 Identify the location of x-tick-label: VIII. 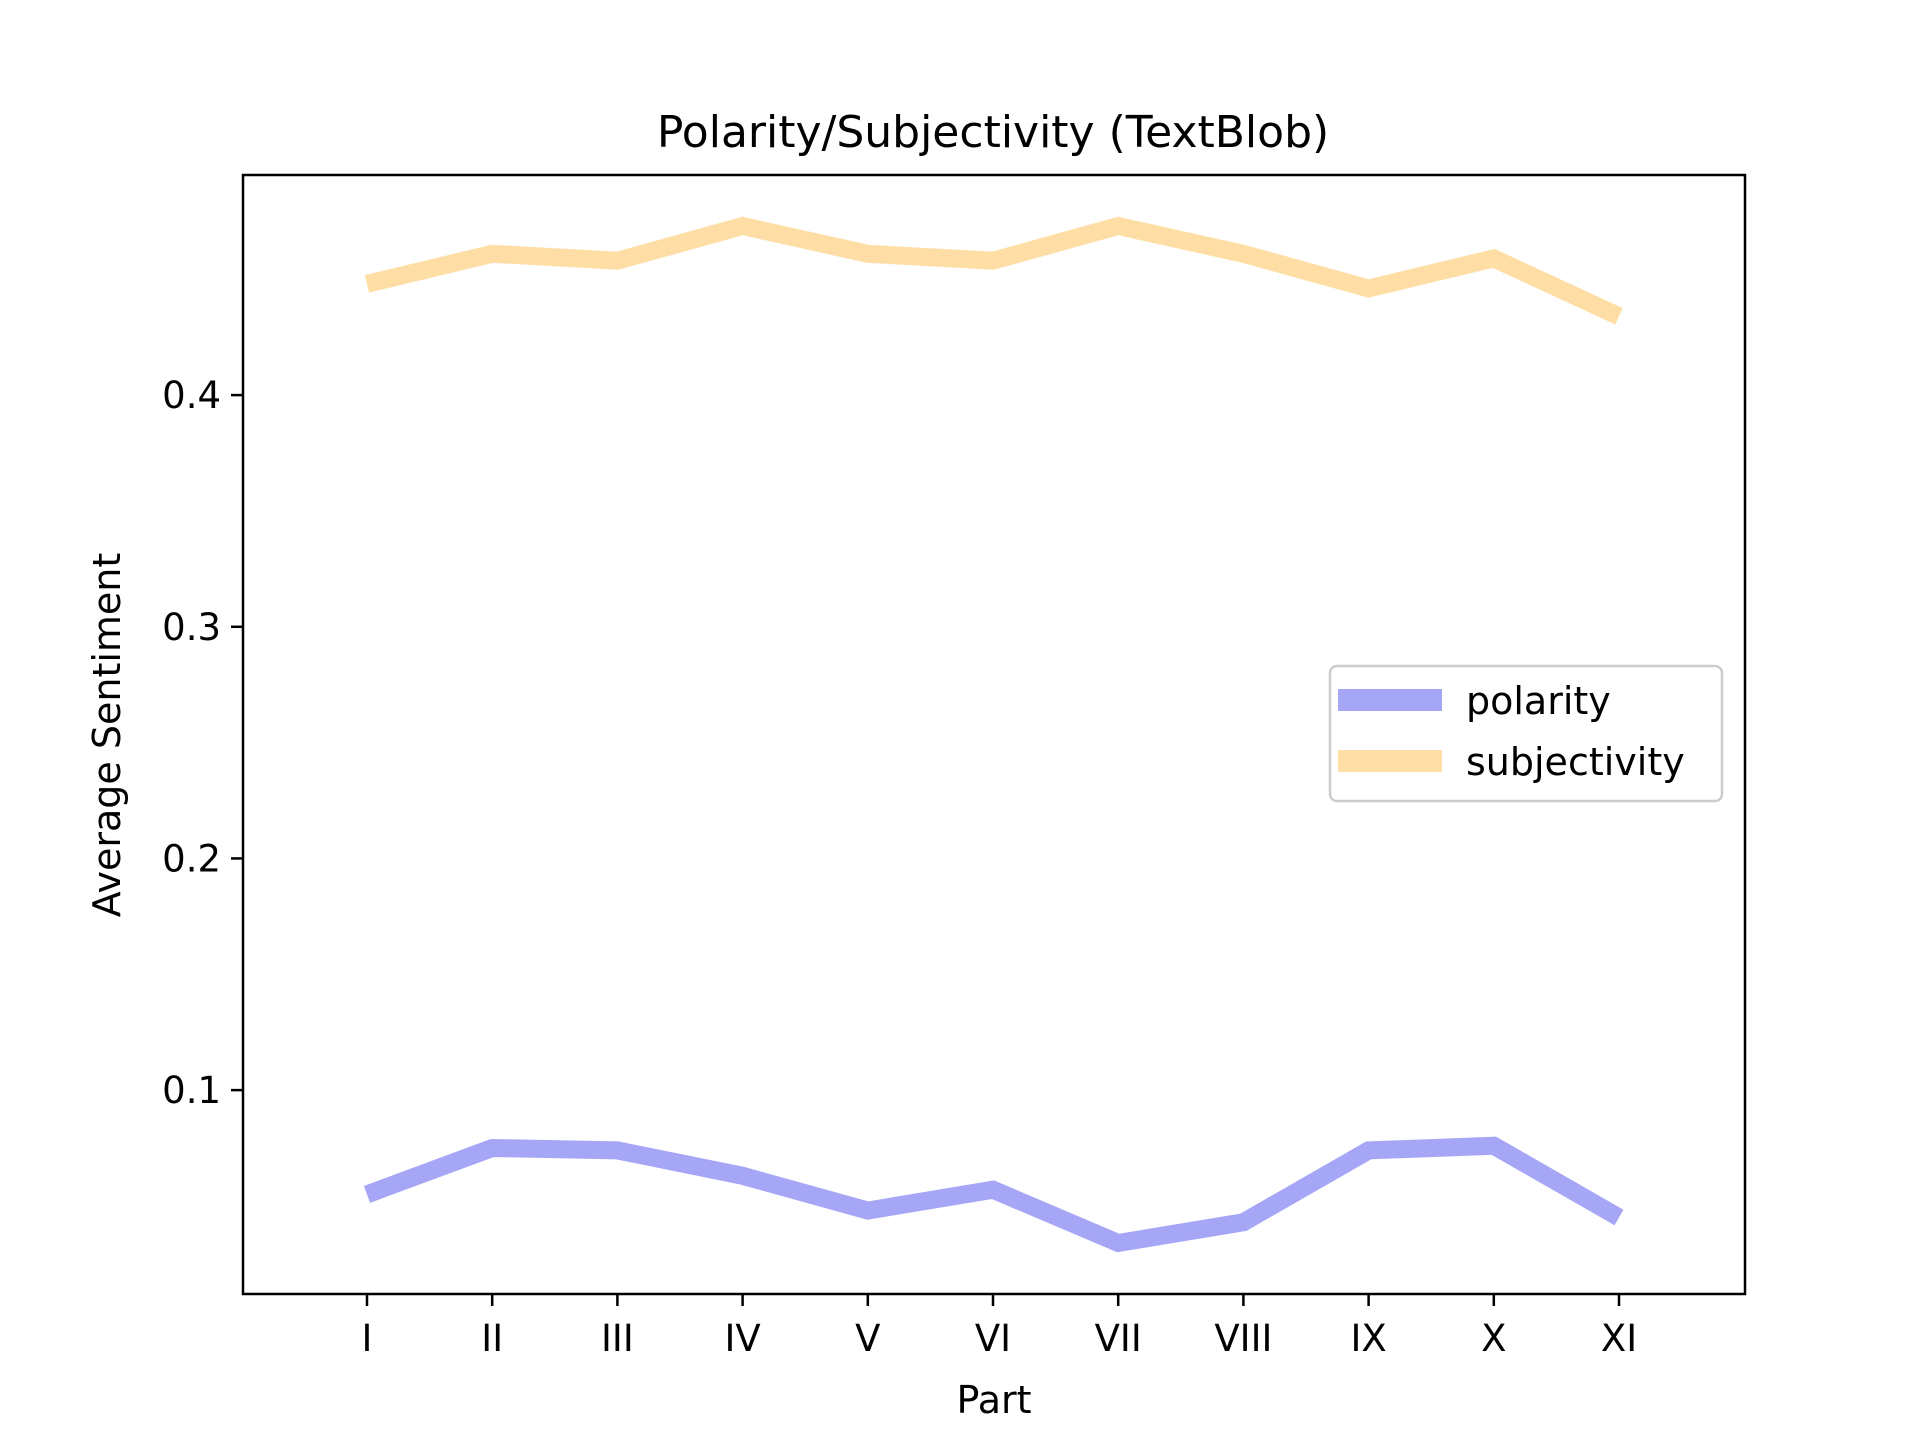
(1243, 1338).